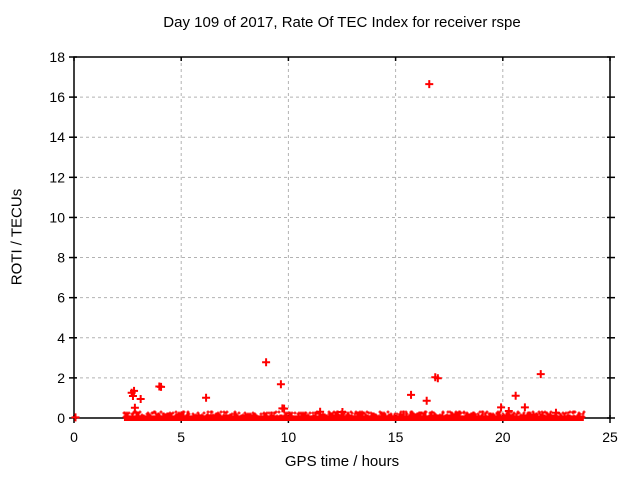 The height and width of the screenshot is (480, 640). What do you see at coordinates (610, 437) in the screenshot?
I see `x-tick-label: 25` at bounding box center [610, 437].